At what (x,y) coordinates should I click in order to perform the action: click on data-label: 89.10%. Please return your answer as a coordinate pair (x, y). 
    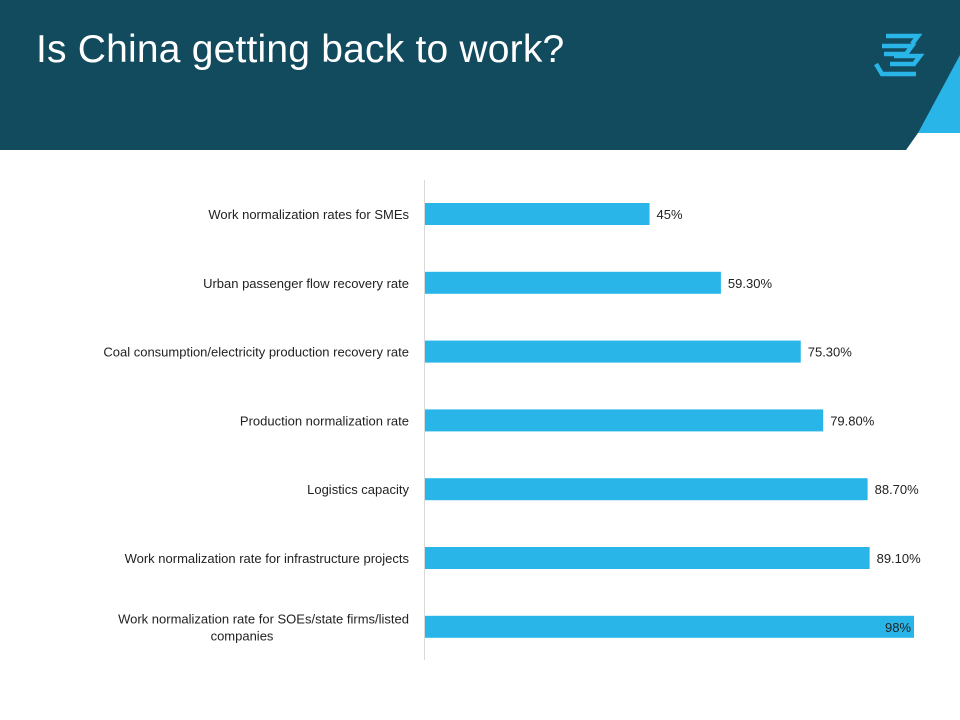
    Looking at the image, I should click on (899, 558).